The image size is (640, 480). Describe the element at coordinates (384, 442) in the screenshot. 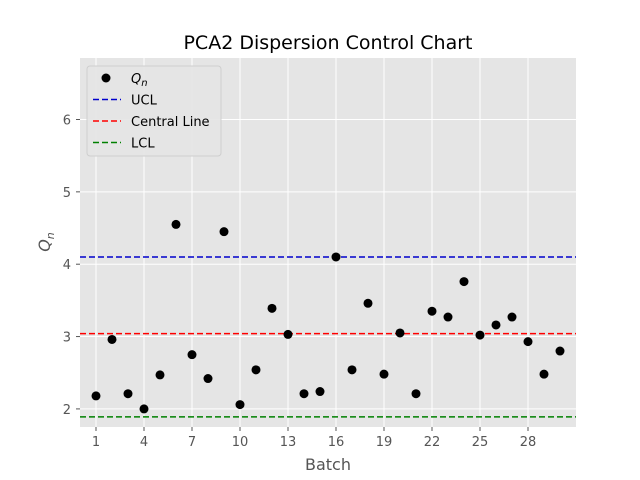

I see `x-tick-label: 19` at that location.